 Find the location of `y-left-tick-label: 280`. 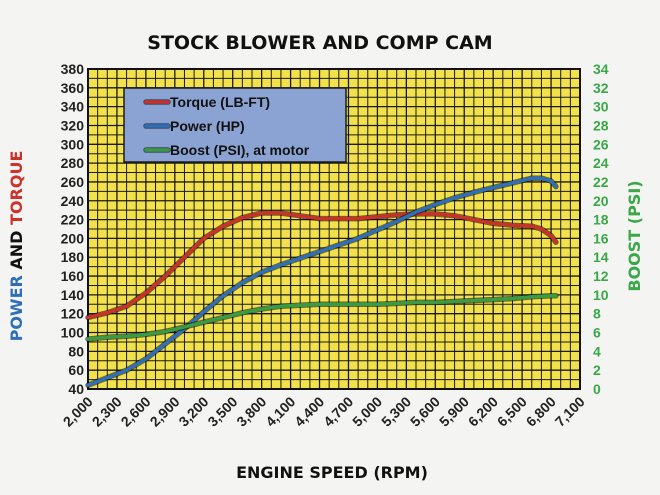

y-left-tick-label: 280 is located at coordinates (73, 163).